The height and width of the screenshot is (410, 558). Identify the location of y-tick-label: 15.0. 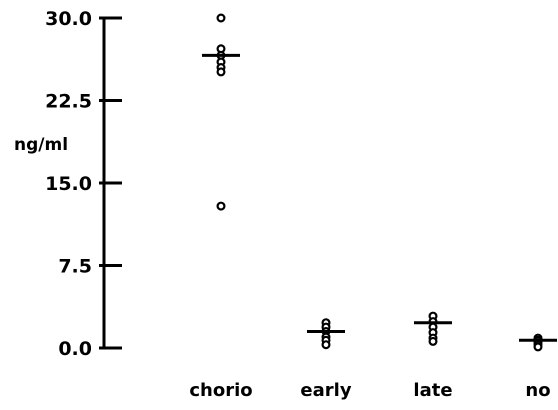
(68, 184).